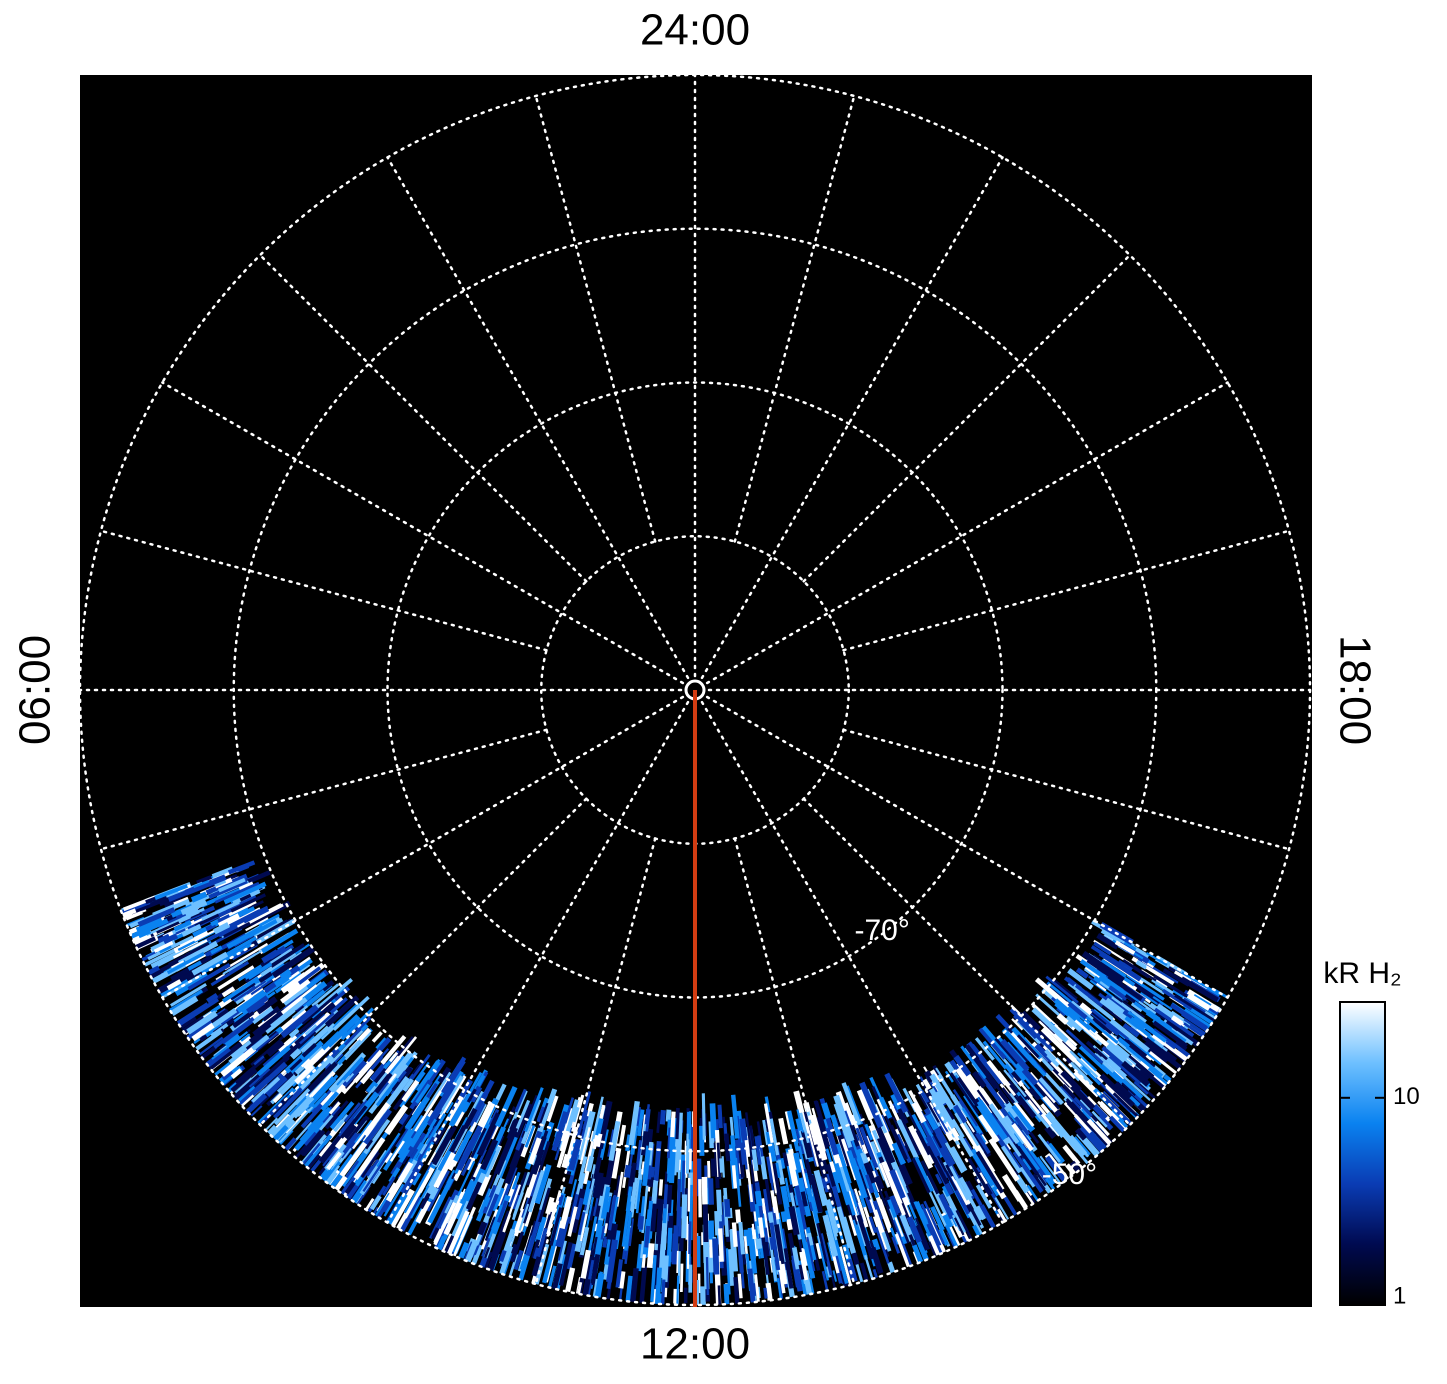  Describe the element at coordinates (35, 690) in the screenshot. I see `local-time-label: 06:00` at that location.